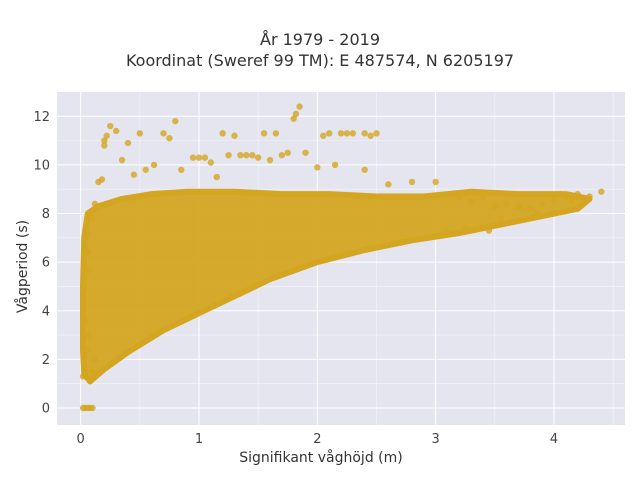 The width and height of the screenshot is (640, 480). I want to click on x-tick-label: 3, so click(436, 439).